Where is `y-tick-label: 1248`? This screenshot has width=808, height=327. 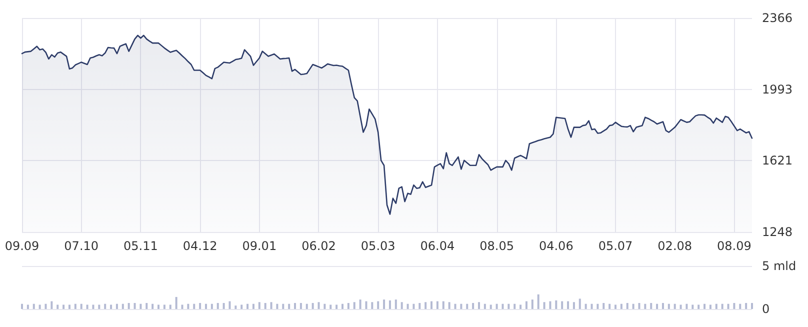 y-tick-label: 1248 is located at coordinates (777, 232).